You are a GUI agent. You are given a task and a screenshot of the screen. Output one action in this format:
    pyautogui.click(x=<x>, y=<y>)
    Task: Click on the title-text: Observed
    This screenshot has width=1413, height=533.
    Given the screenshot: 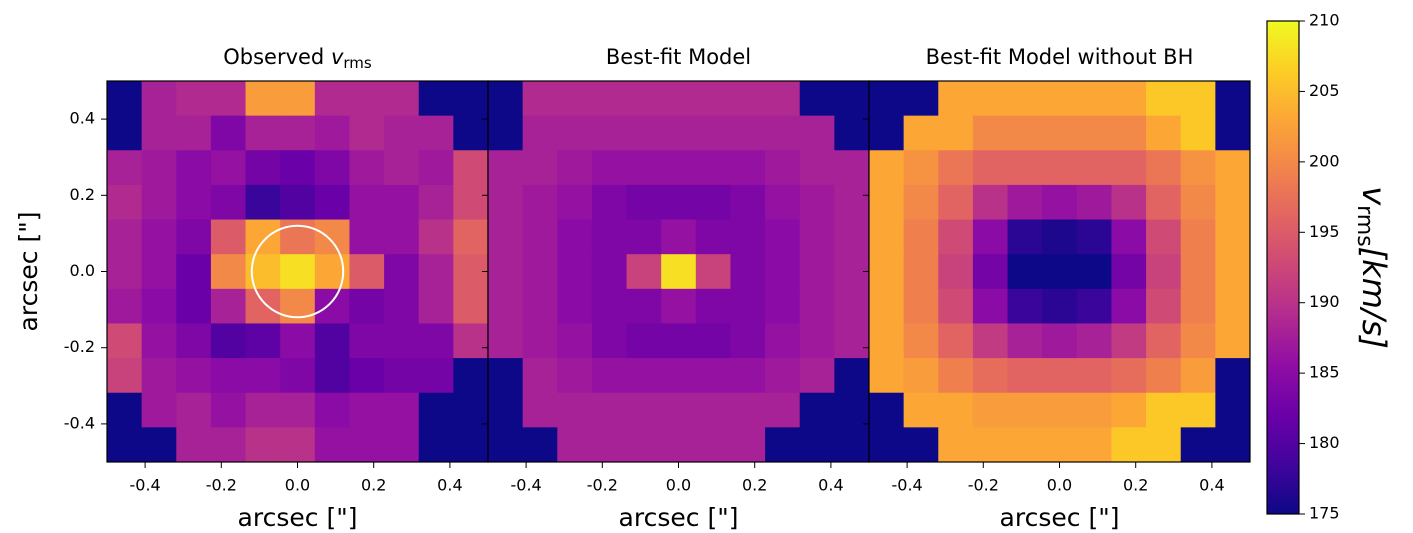 What is the action you would take?
    pyautogui.click(x=273, y=57)
    